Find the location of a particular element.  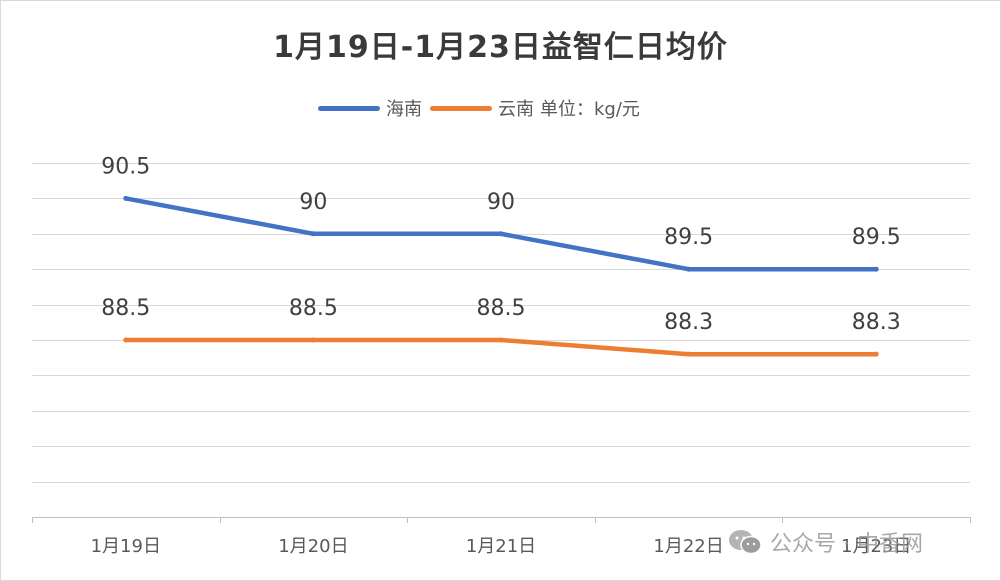

x-tick-label: 1月22日 is located at coordinates (688, 546).